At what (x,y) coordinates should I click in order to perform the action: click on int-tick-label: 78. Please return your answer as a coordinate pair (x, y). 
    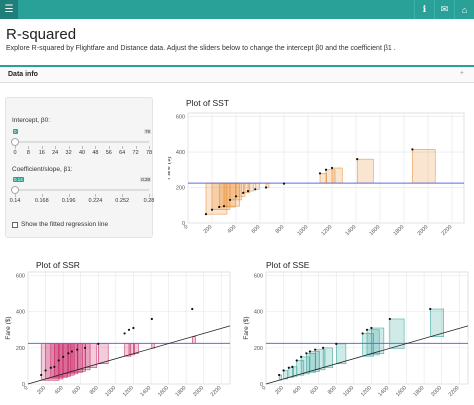
    Looking at the image, I should click on (149, 153).